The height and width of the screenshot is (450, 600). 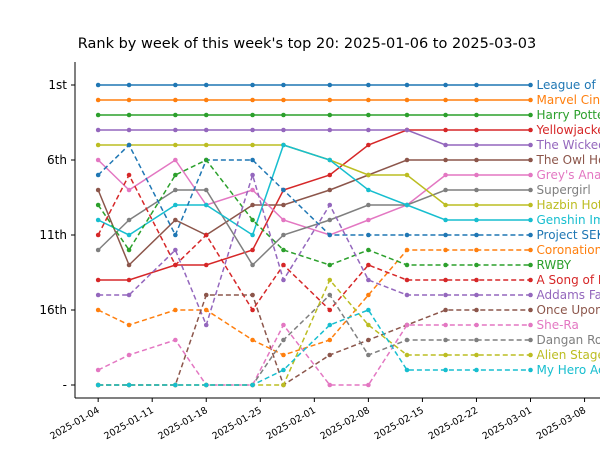 What do you see at coordinates (314, 100) in the screenshot?
I see `series-marvel-cinematic-universe` at bounding box center [314, 100].